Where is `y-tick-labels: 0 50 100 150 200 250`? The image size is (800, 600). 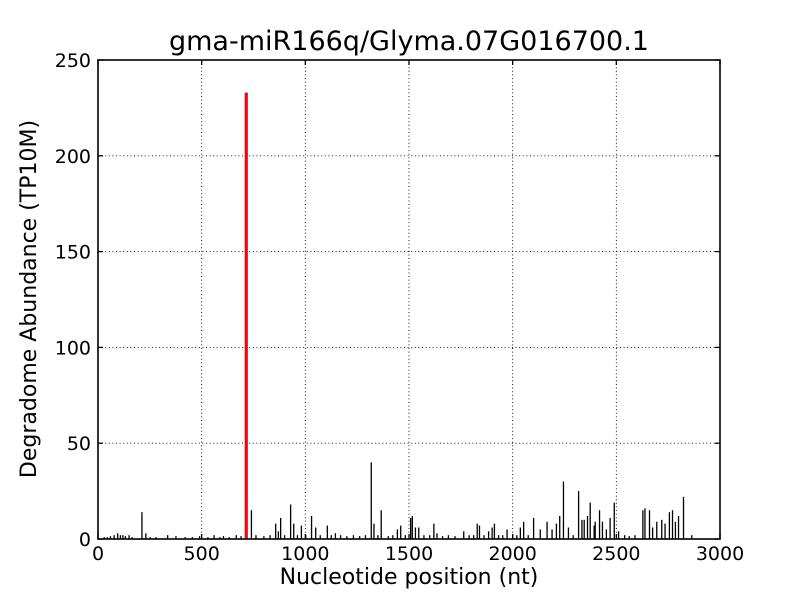
y-tick-labels: 0 50 100 150 200 250 is located at coordinates (73, 300).